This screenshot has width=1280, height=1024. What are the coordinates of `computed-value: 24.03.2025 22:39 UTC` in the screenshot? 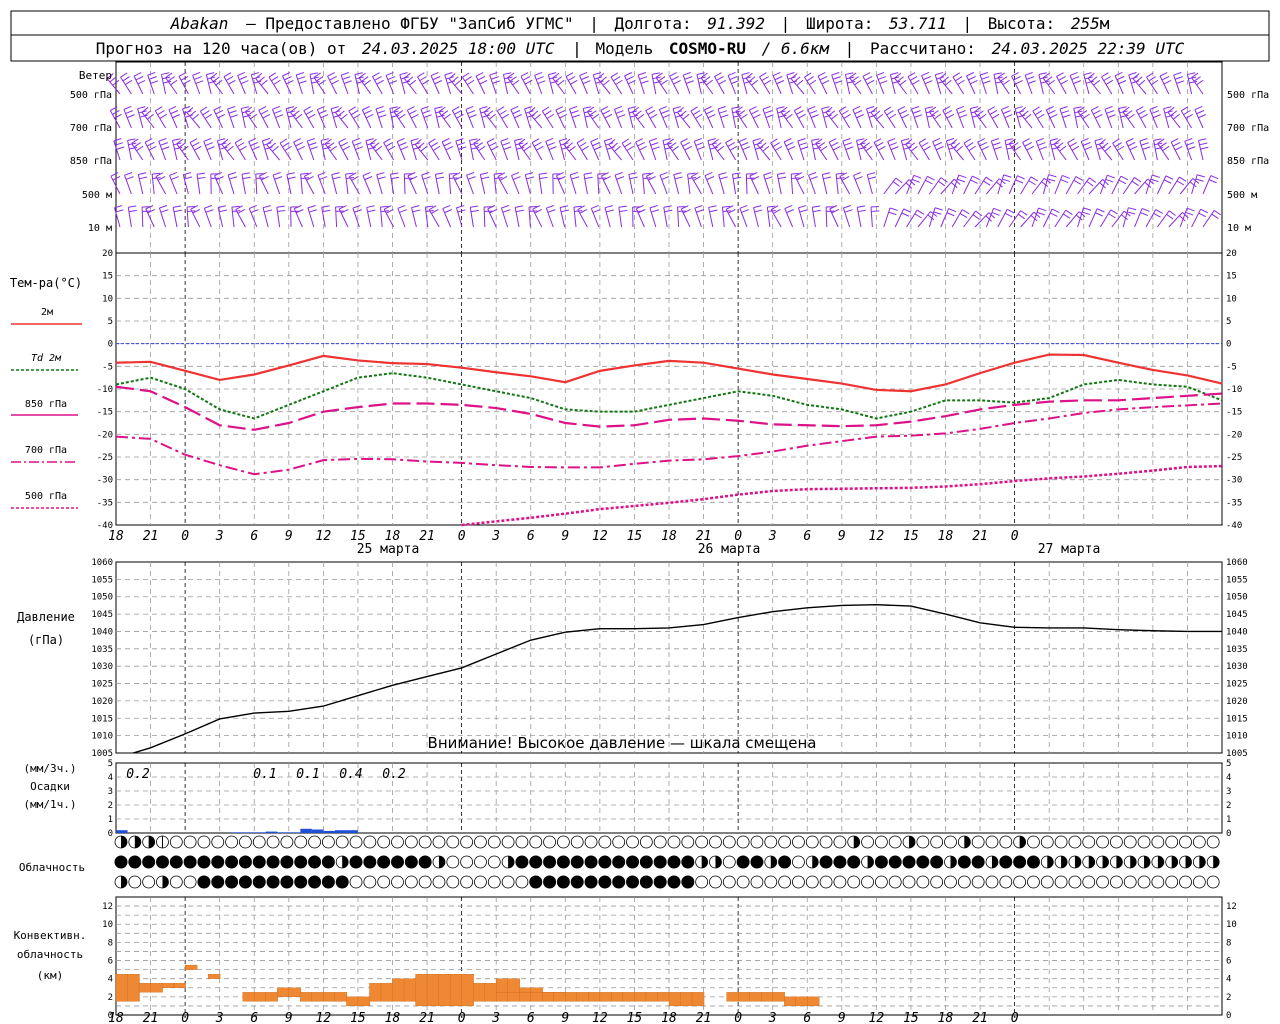 It's located at (1088, 48).